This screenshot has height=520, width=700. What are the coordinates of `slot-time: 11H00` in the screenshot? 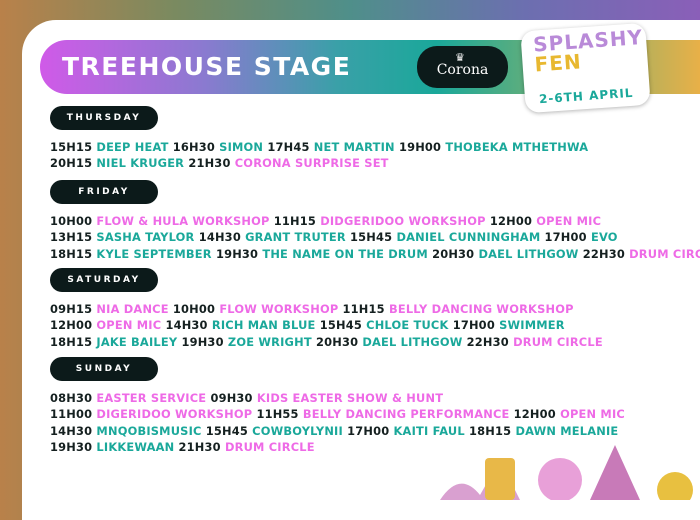 It's located at (71, 414).